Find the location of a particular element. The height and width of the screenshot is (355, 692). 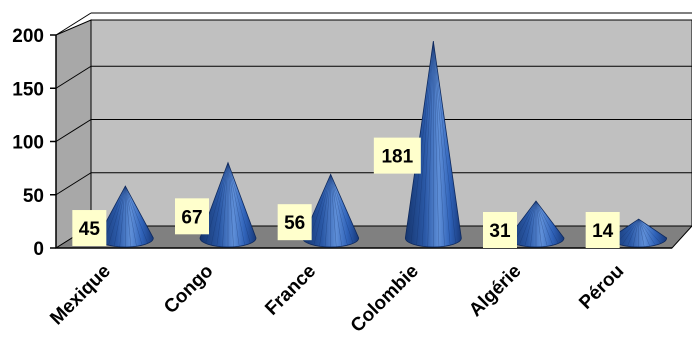

data-label-text: 56 is located at coordinates (294, 223).